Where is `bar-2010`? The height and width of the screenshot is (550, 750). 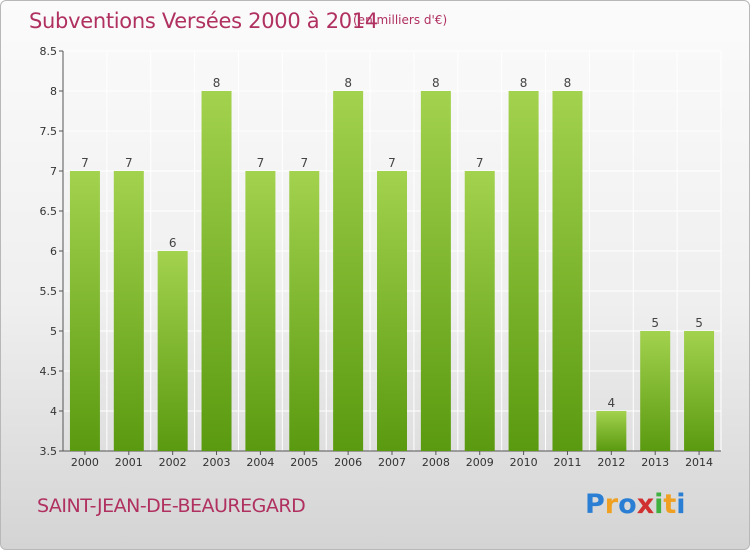
bar-2010 is located at coordinates (523, 271).